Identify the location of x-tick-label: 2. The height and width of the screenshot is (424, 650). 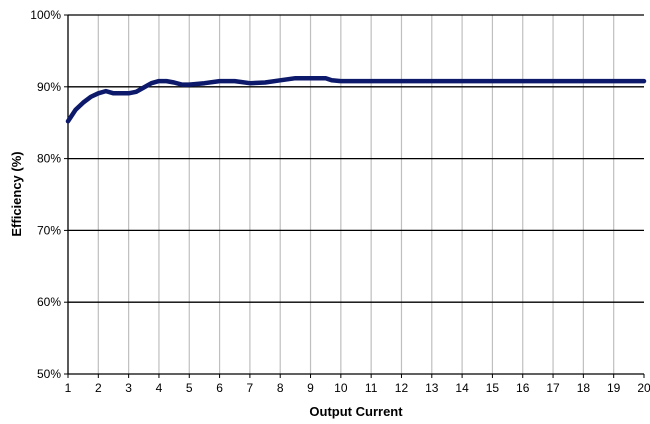
(98, 388).